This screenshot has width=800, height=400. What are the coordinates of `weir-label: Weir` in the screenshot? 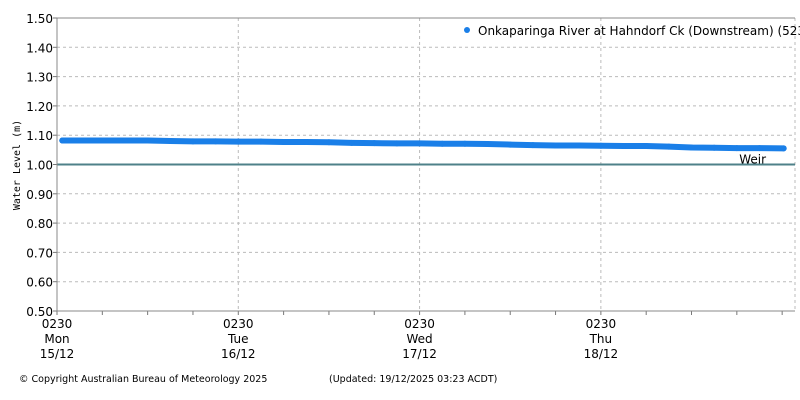 It's located at (752, 160).